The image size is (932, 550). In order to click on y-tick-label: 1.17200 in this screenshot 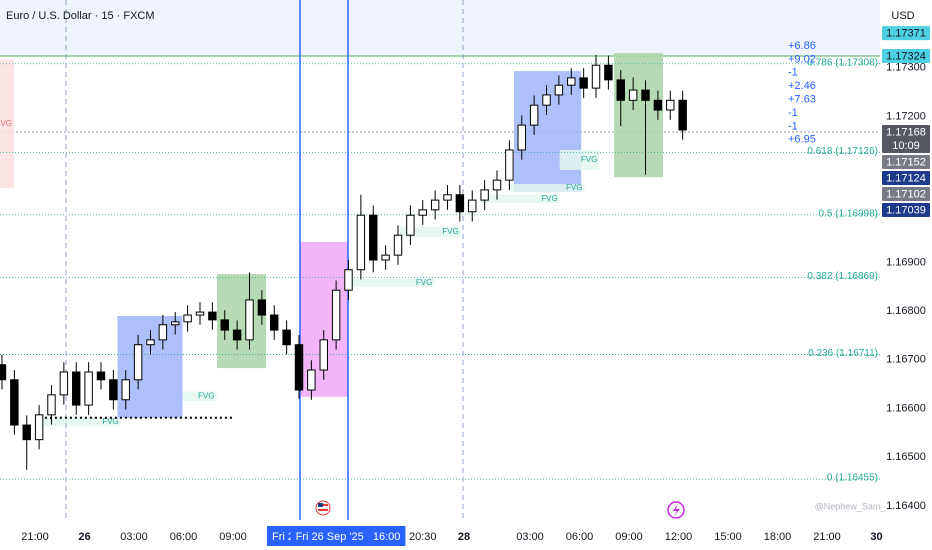, I will do `click(906, 116)`.